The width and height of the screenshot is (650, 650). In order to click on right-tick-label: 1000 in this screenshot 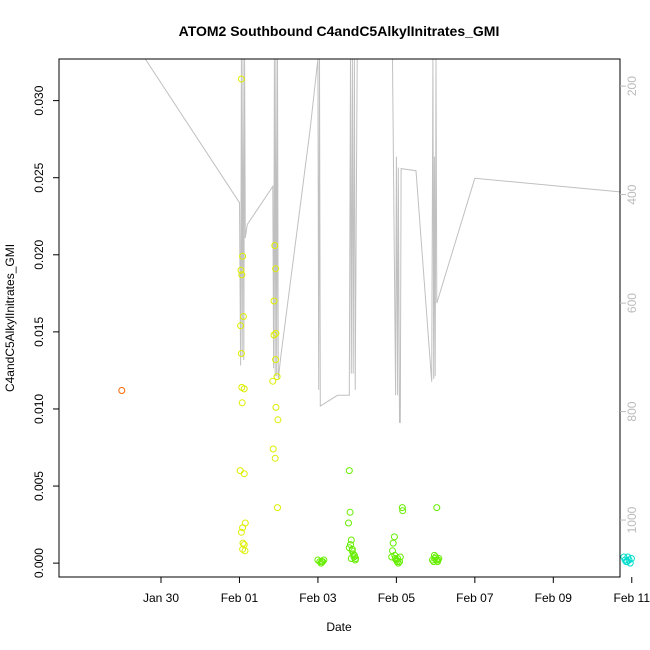, I will do `click(632, 519)`.